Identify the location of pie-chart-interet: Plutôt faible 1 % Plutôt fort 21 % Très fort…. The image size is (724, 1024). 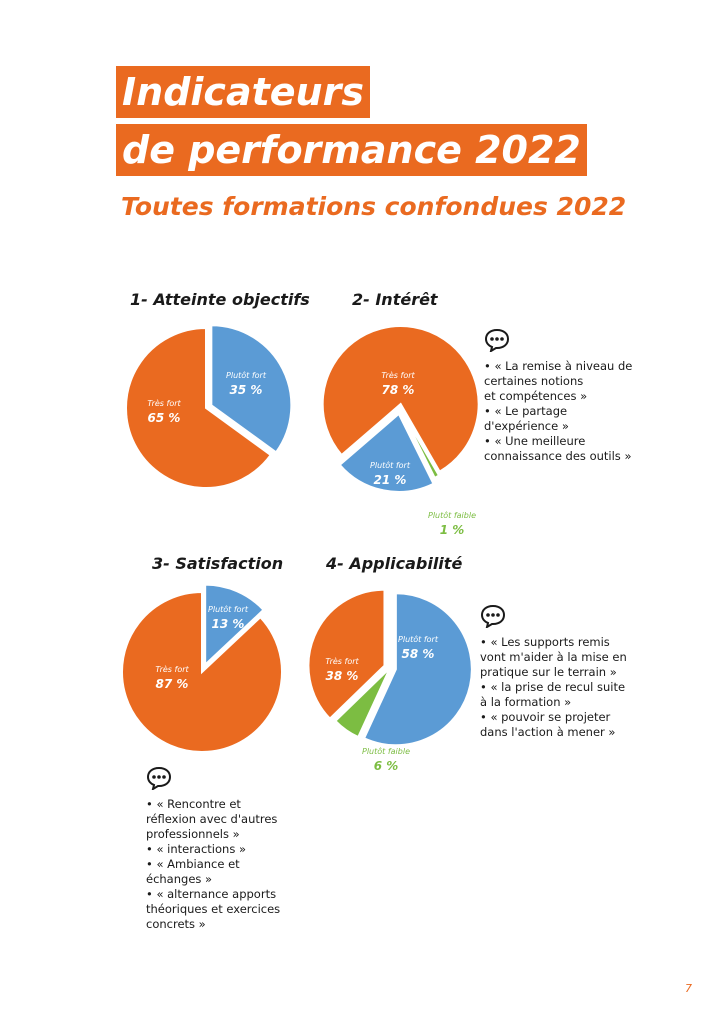
(400, 431).